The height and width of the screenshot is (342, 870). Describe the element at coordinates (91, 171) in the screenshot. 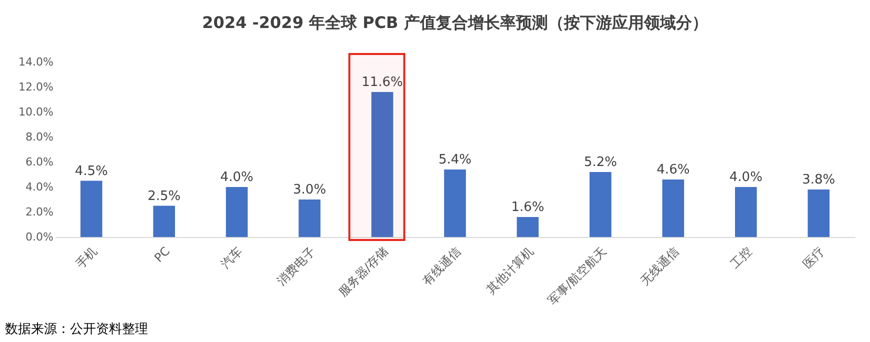

I see `data-label: 4.5%` at that location.